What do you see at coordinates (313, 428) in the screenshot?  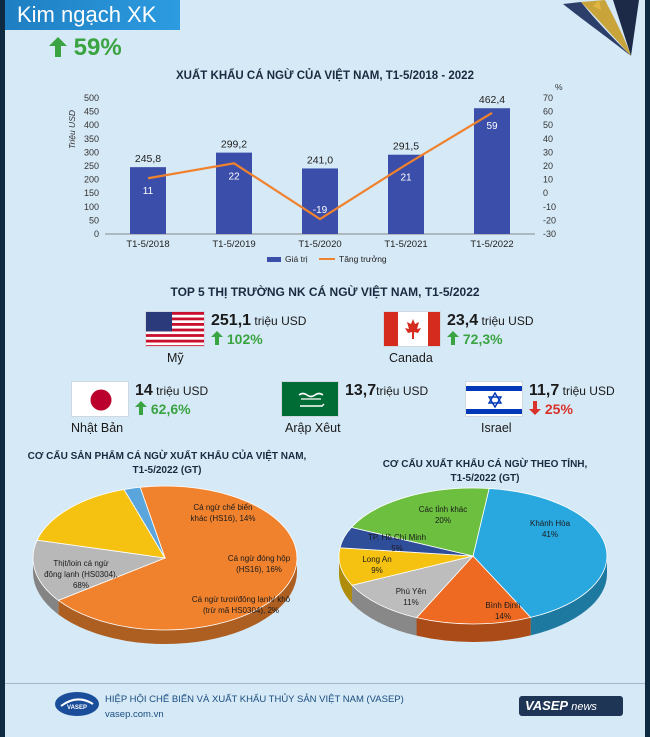 I see `market-name: Arập Xêut` at bounding box center [313, 428].